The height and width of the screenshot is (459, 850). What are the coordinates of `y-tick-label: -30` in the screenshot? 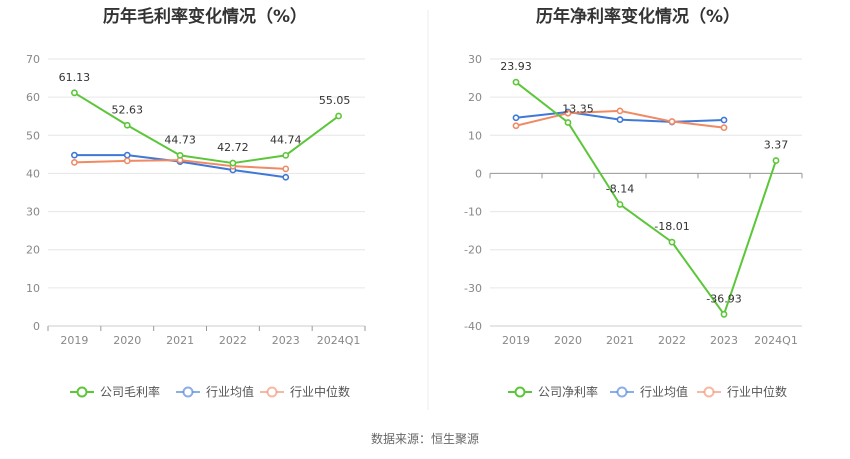 It's located at (473, 288).